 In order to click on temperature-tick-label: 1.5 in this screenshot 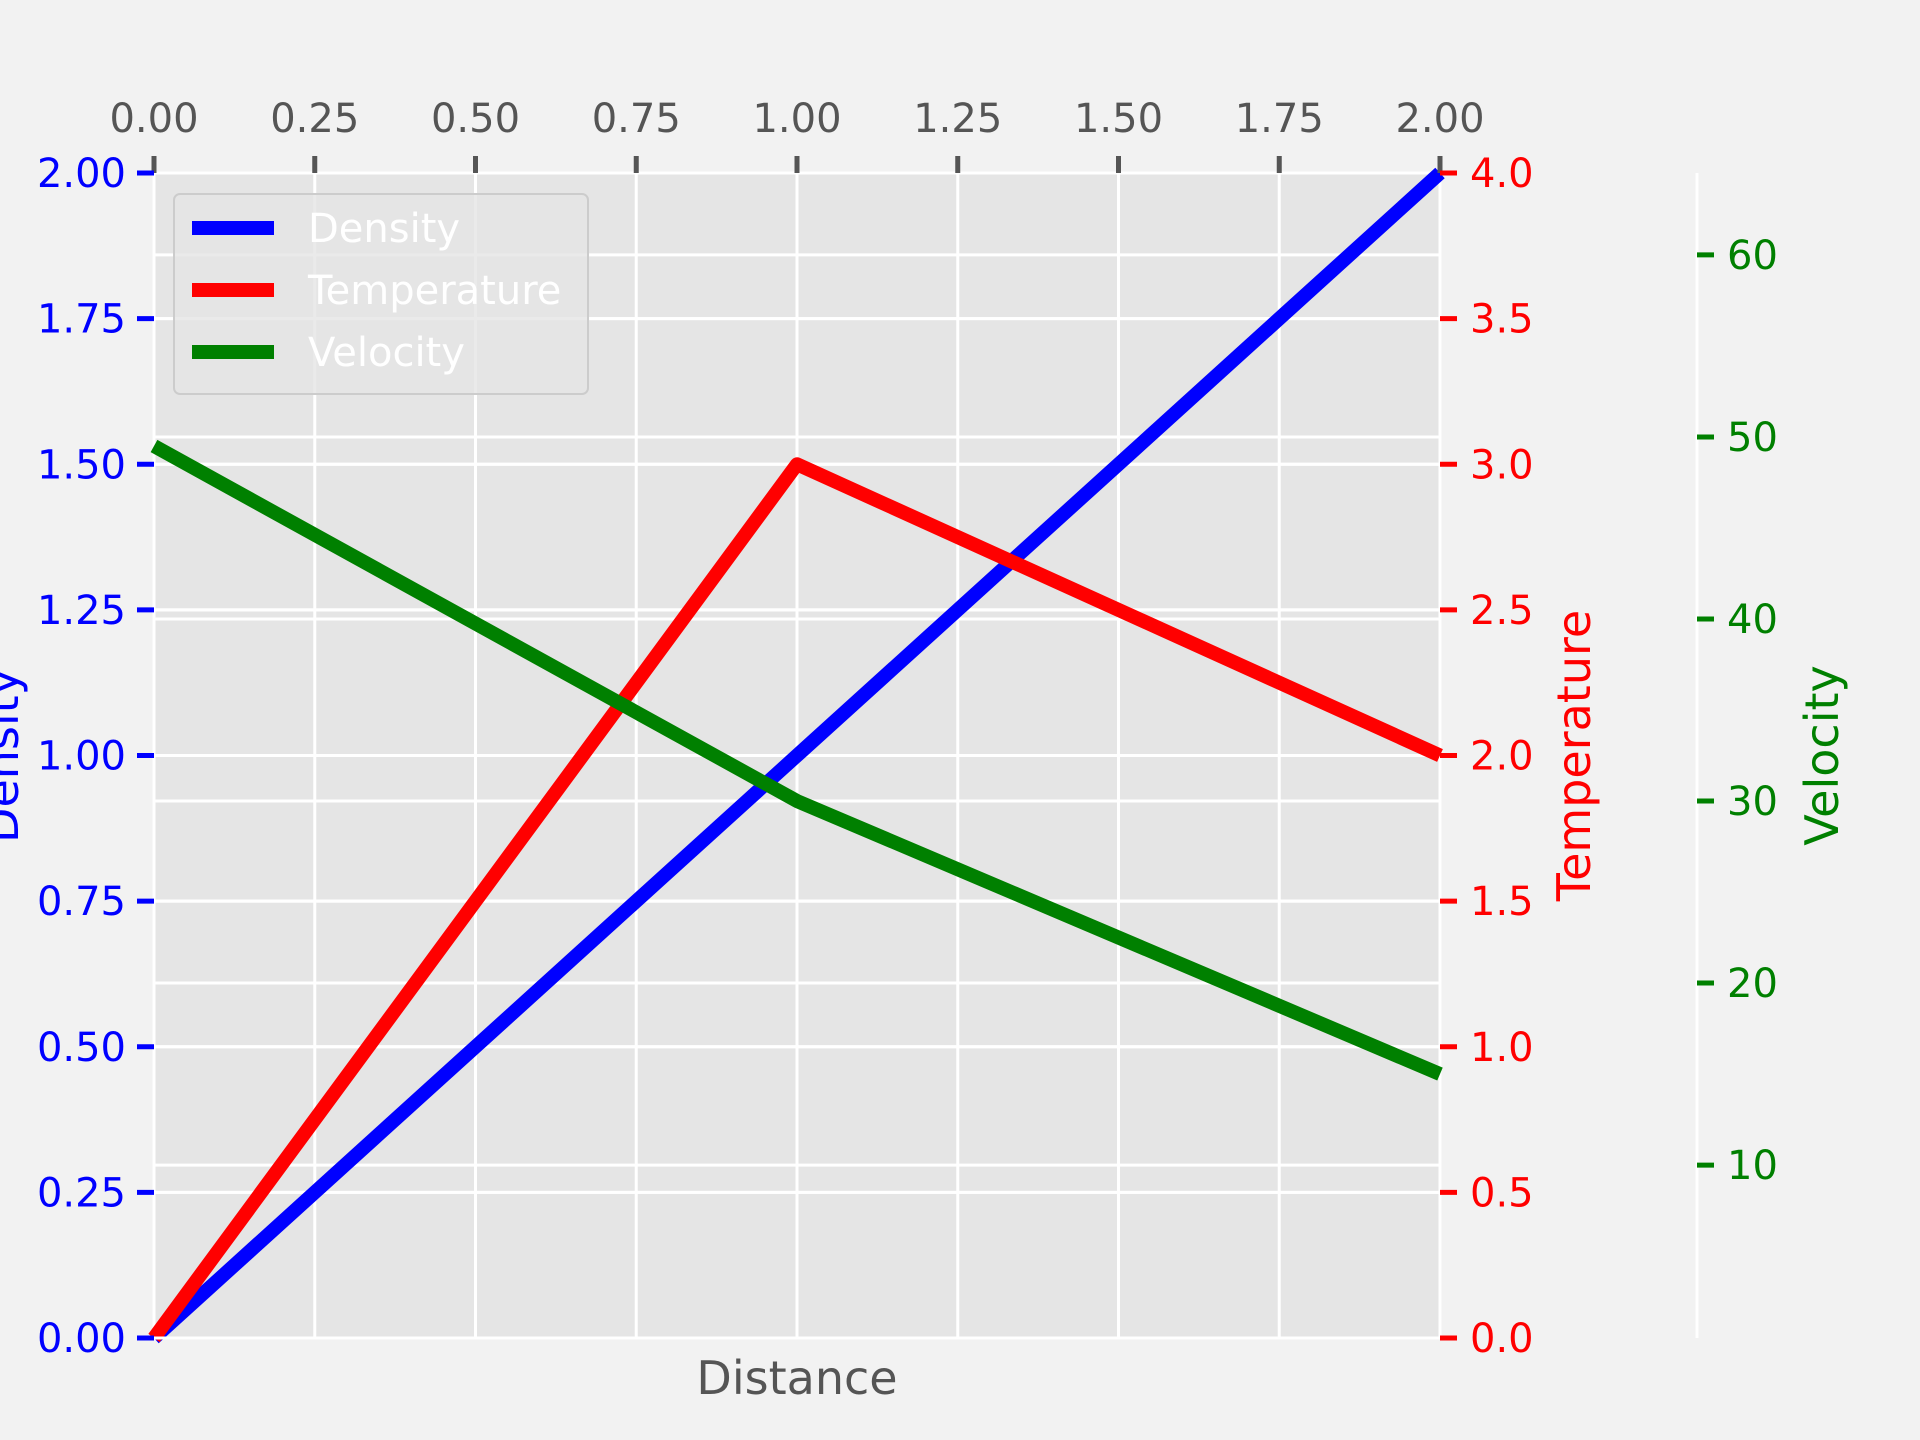, I will do `click(1502, 902)`.